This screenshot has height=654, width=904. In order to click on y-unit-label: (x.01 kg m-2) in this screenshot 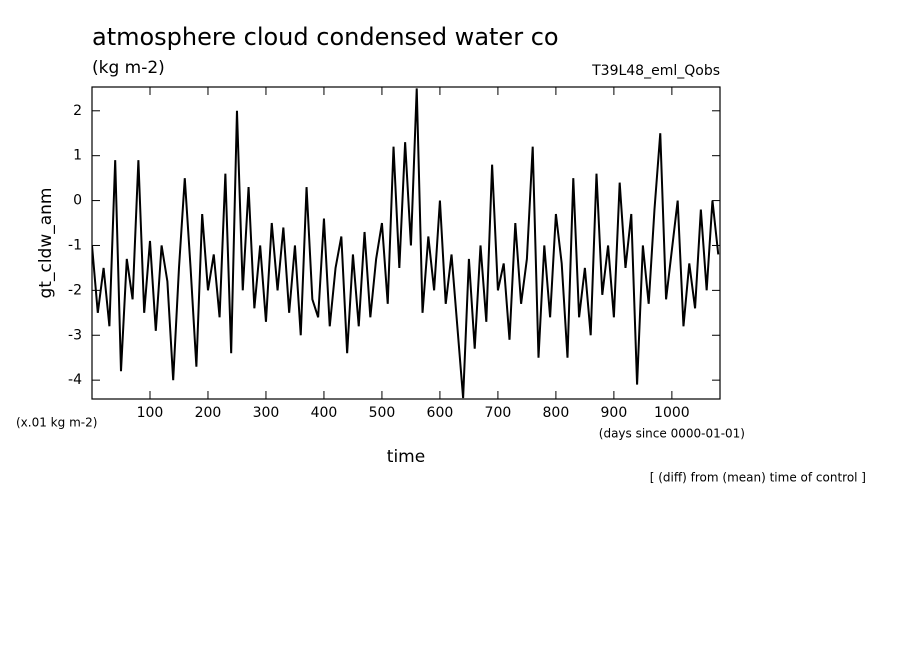, I will do `click(56, 423)`.